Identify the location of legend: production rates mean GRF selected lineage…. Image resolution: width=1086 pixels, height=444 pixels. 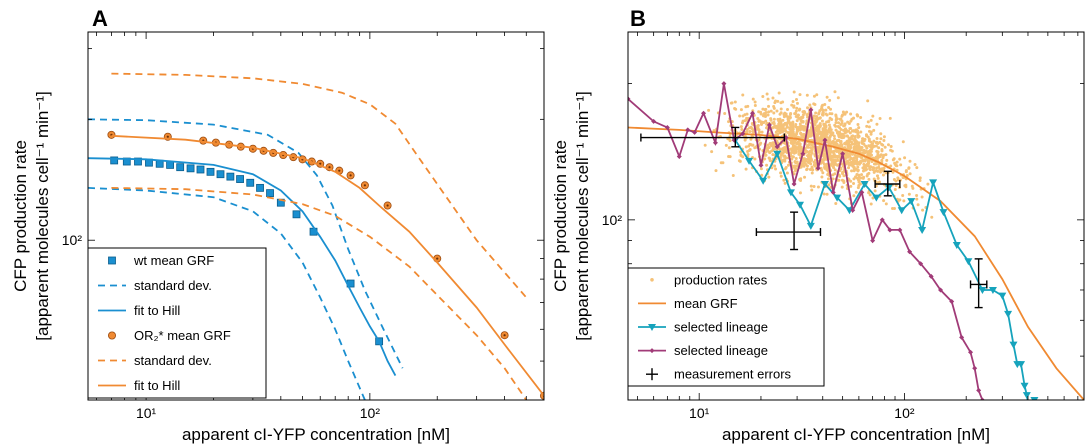
(726, 327).